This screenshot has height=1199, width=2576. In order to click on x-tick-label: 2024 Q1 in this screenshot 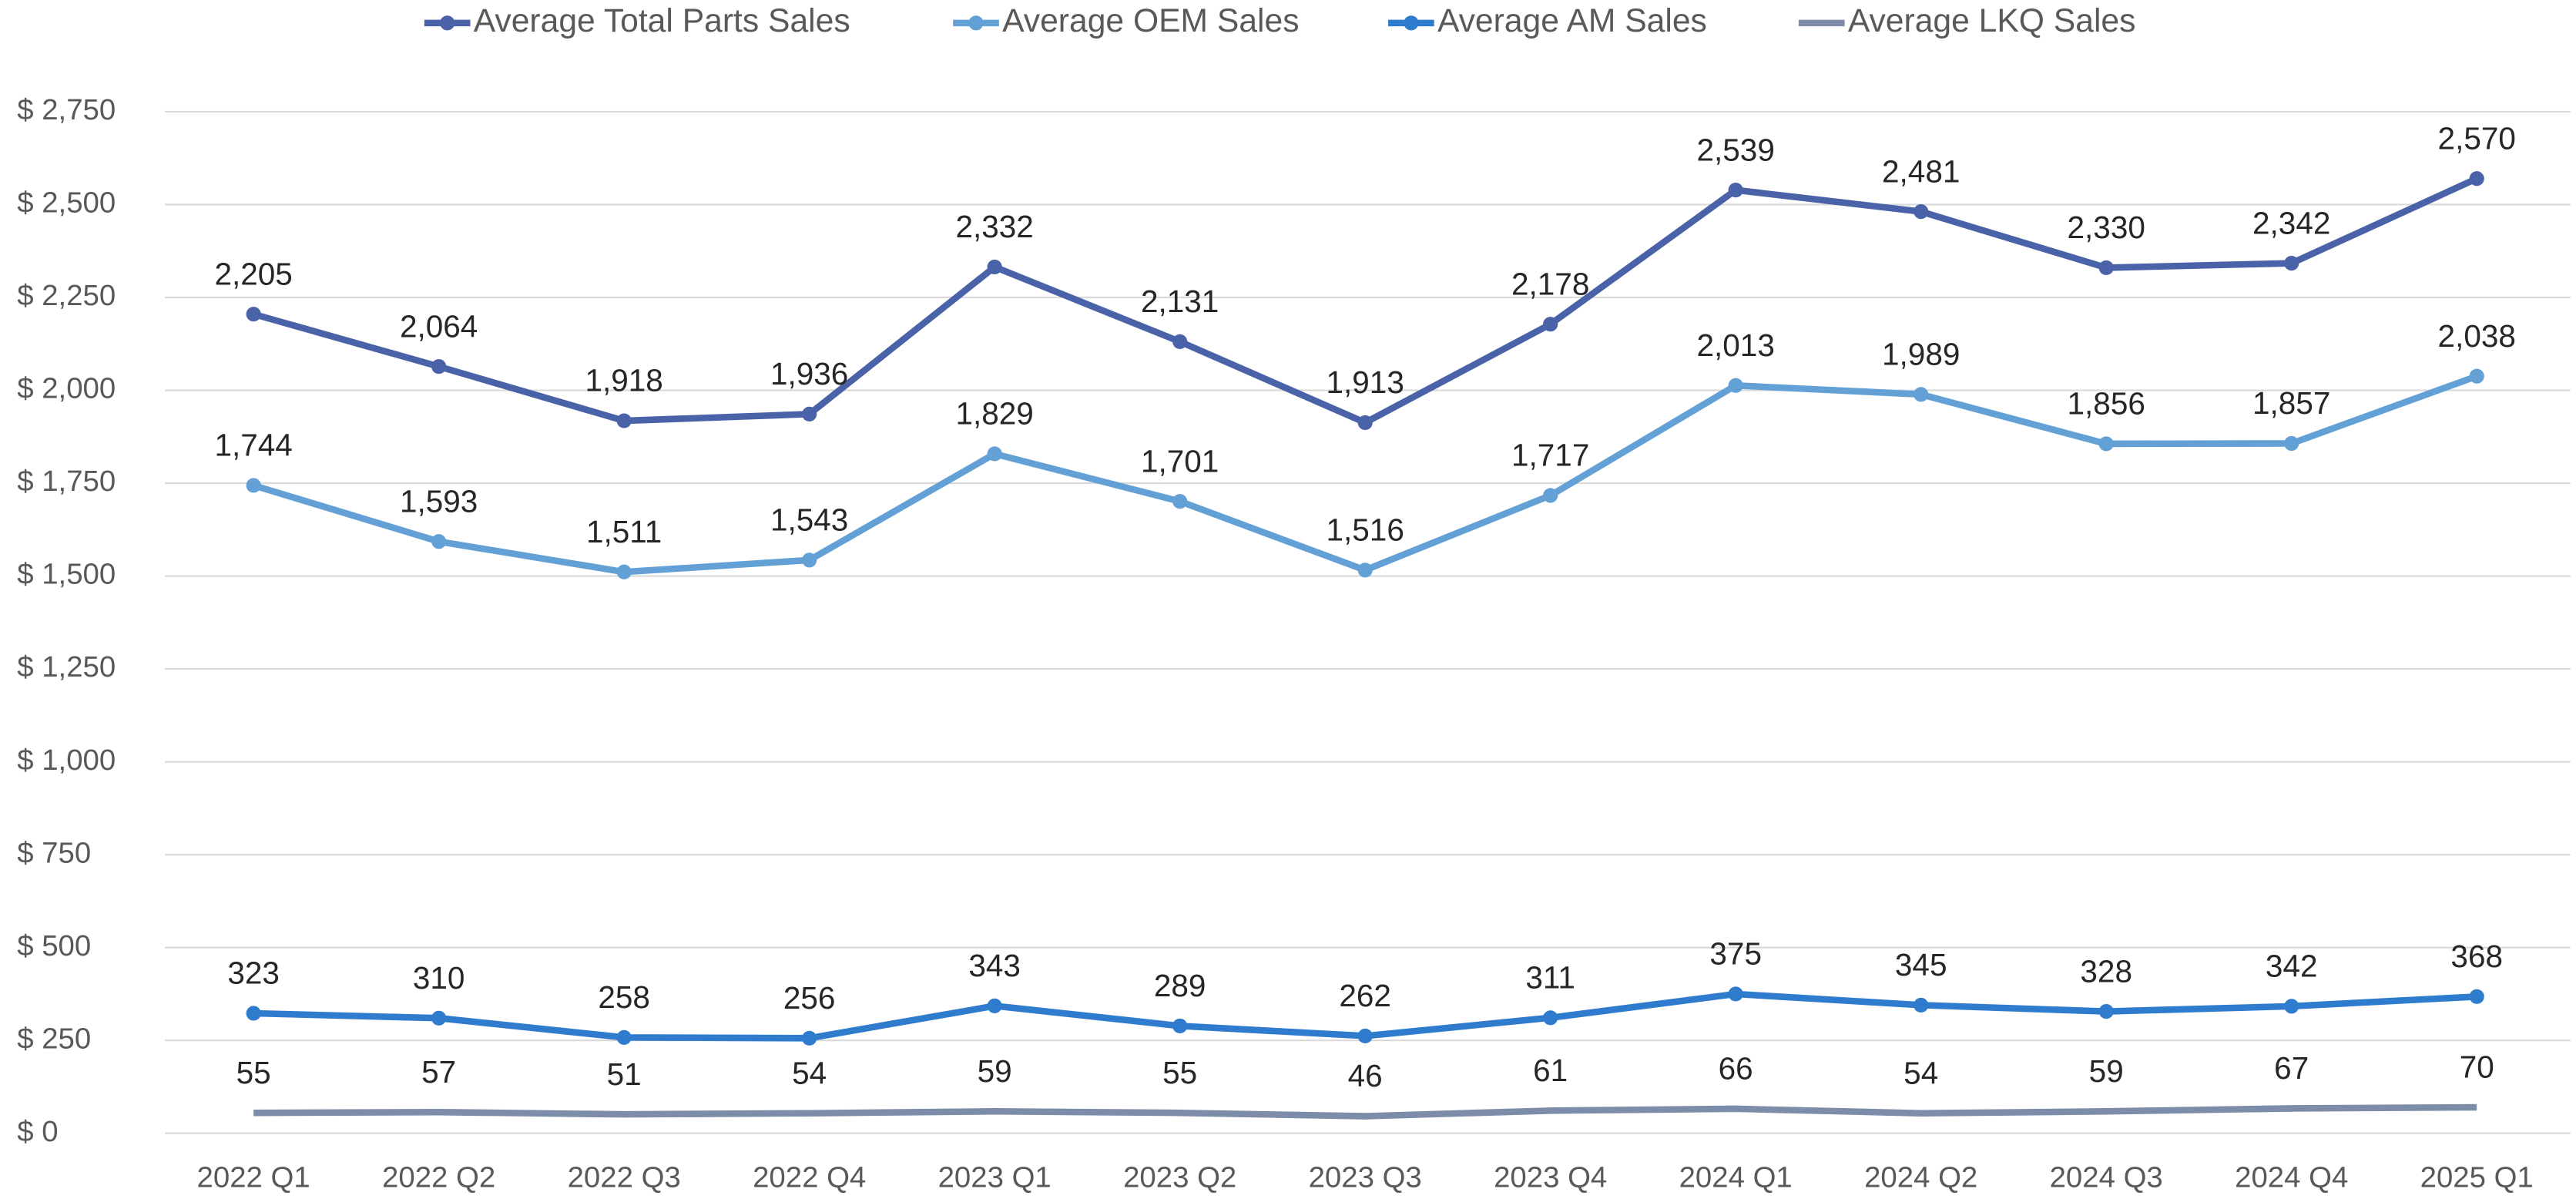, I will do `click(1736, 1177)`.